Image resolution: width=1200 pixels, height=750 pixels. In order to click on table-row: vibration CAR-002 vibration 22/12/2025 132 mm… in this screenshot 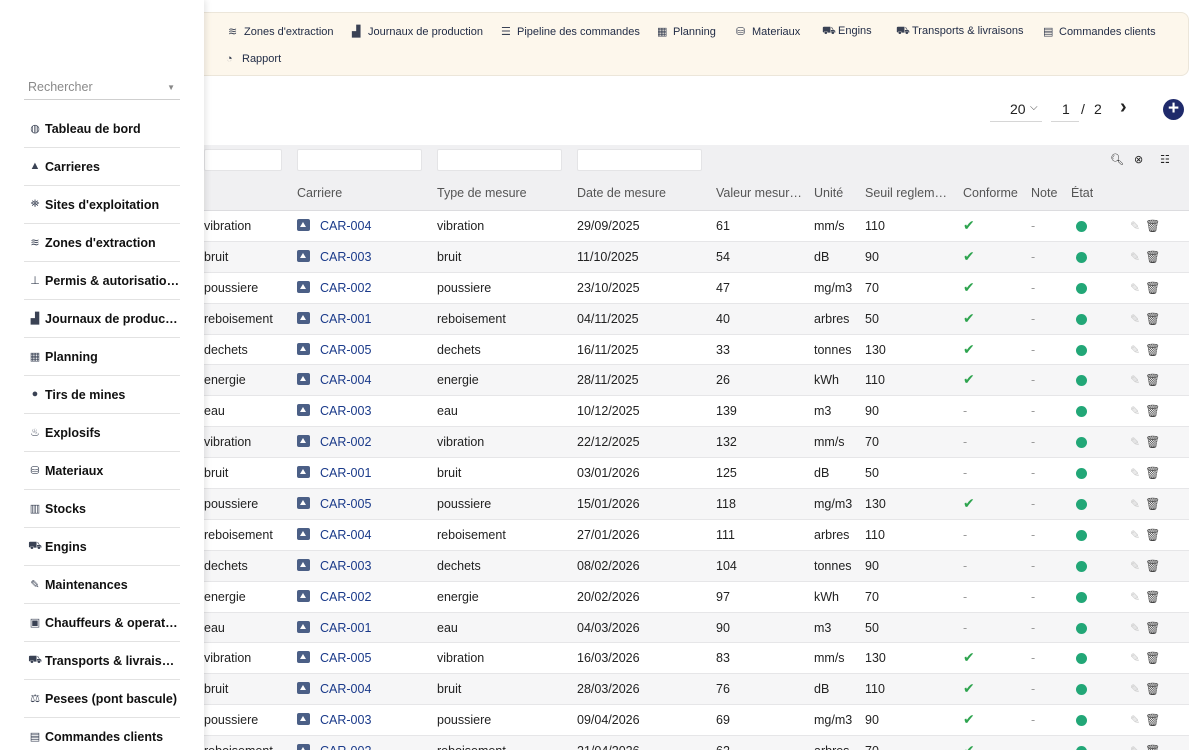, I will do `click(696, 443)`.